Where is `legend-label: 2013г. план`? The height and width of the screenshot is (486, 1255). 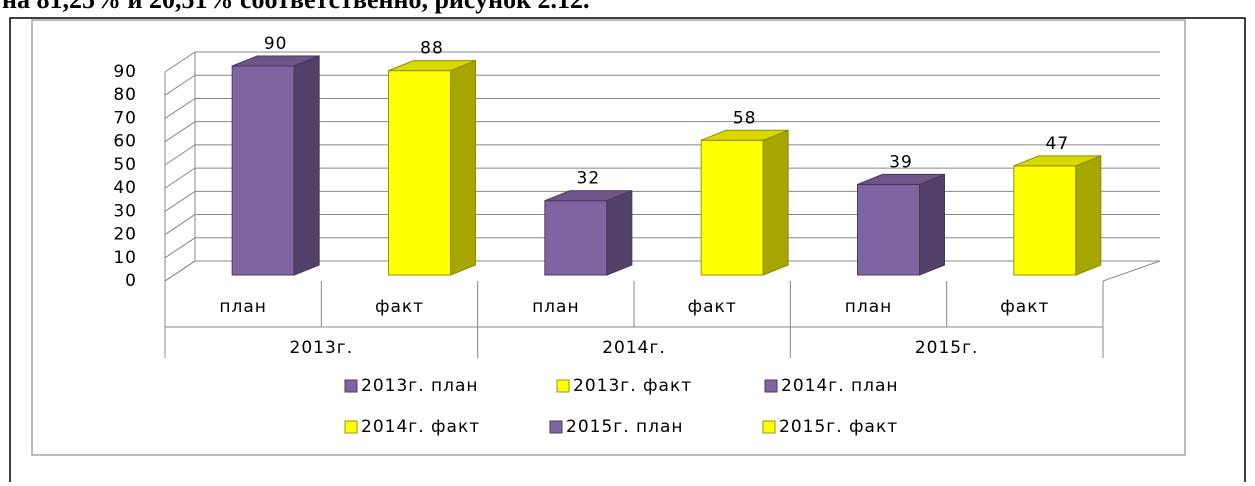
legend-label: 2013г. план is located at coordinates (420, 386).